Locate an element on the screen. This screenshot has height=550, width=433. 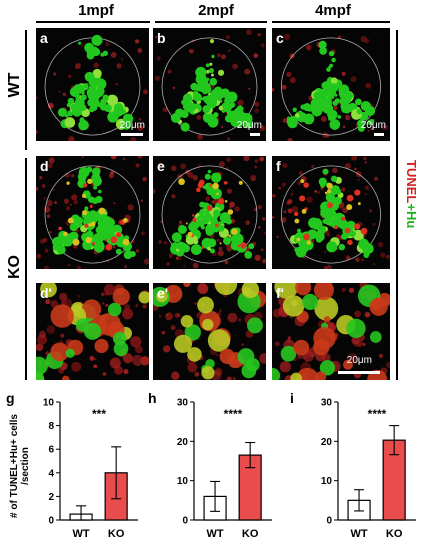
micrograph-panel: f' 20μm is located at coordinates (331, 331).